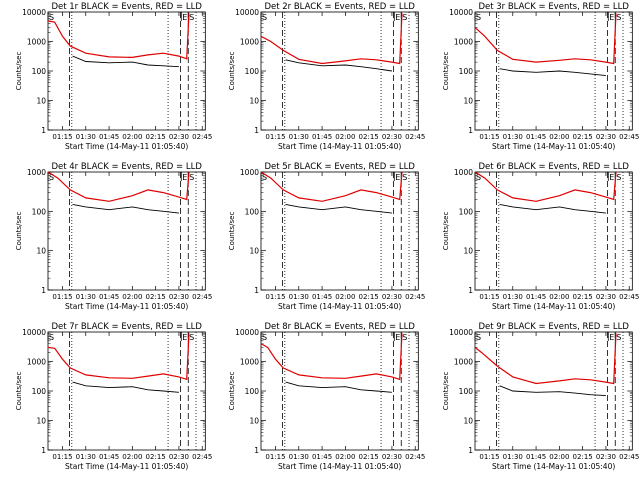  What do you see at coordinates (126, 167) in the screenshot?
I see `chart-title: Det 4r BLACK = Events, RED = LLD` at bounding box center [126, 167].